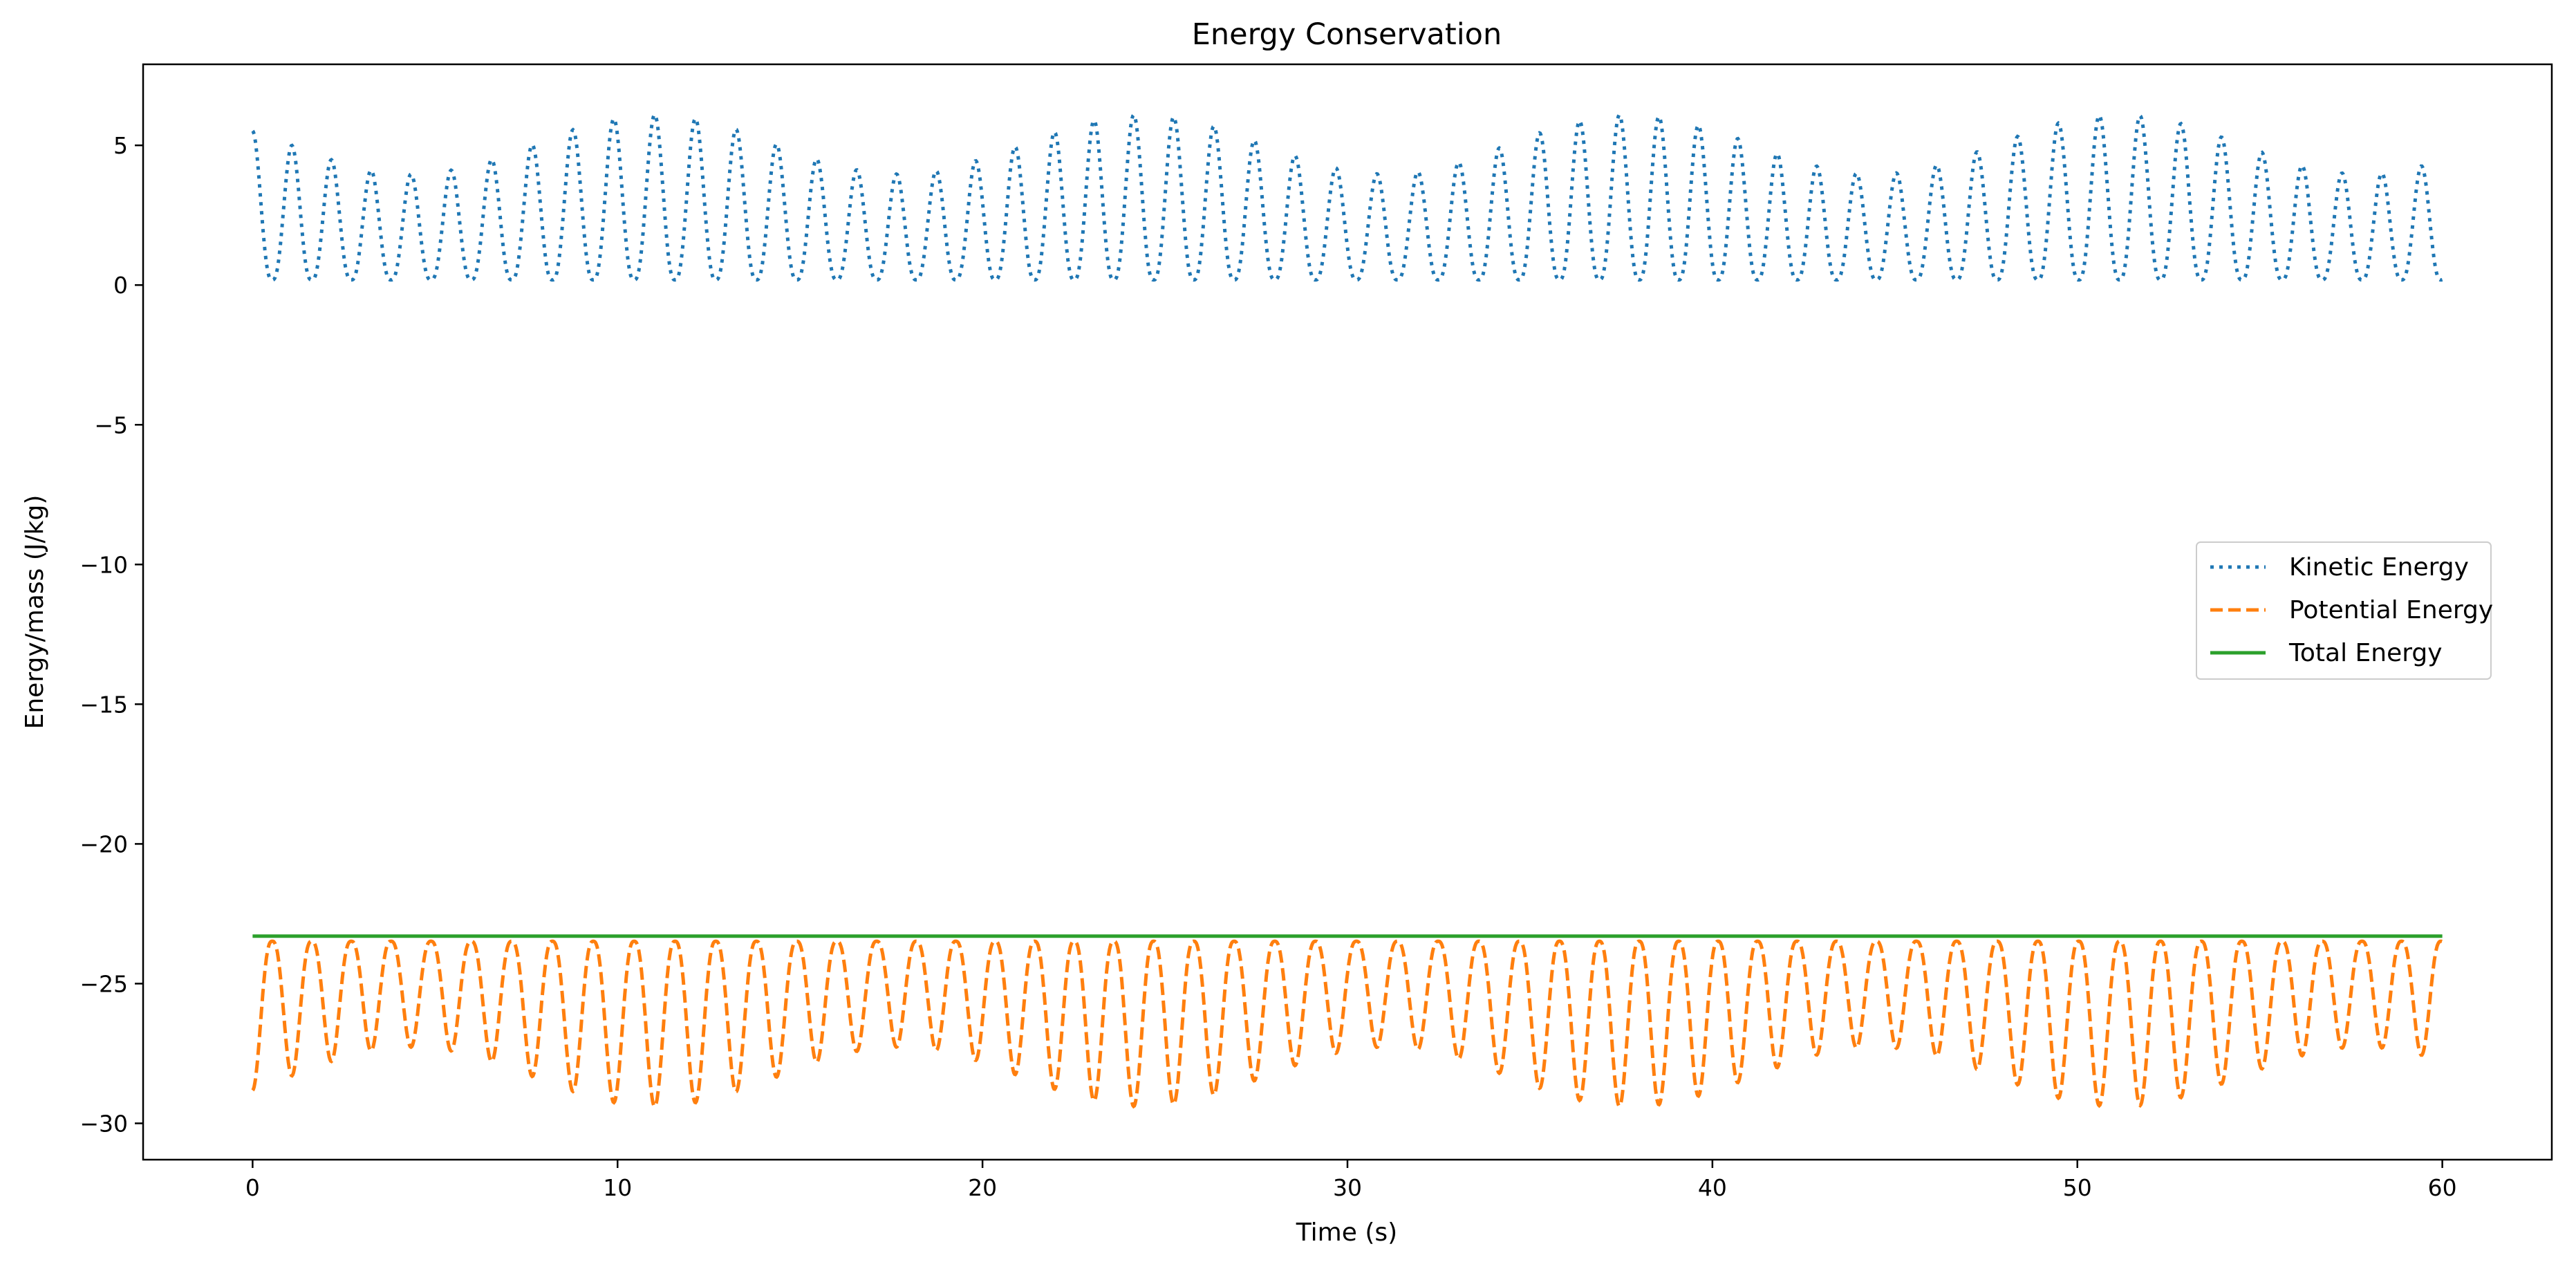 Image resolution: width=2576 pixels, height=1271 pixels. I want to click on x-tick-label: 10, so click(617, 1187).